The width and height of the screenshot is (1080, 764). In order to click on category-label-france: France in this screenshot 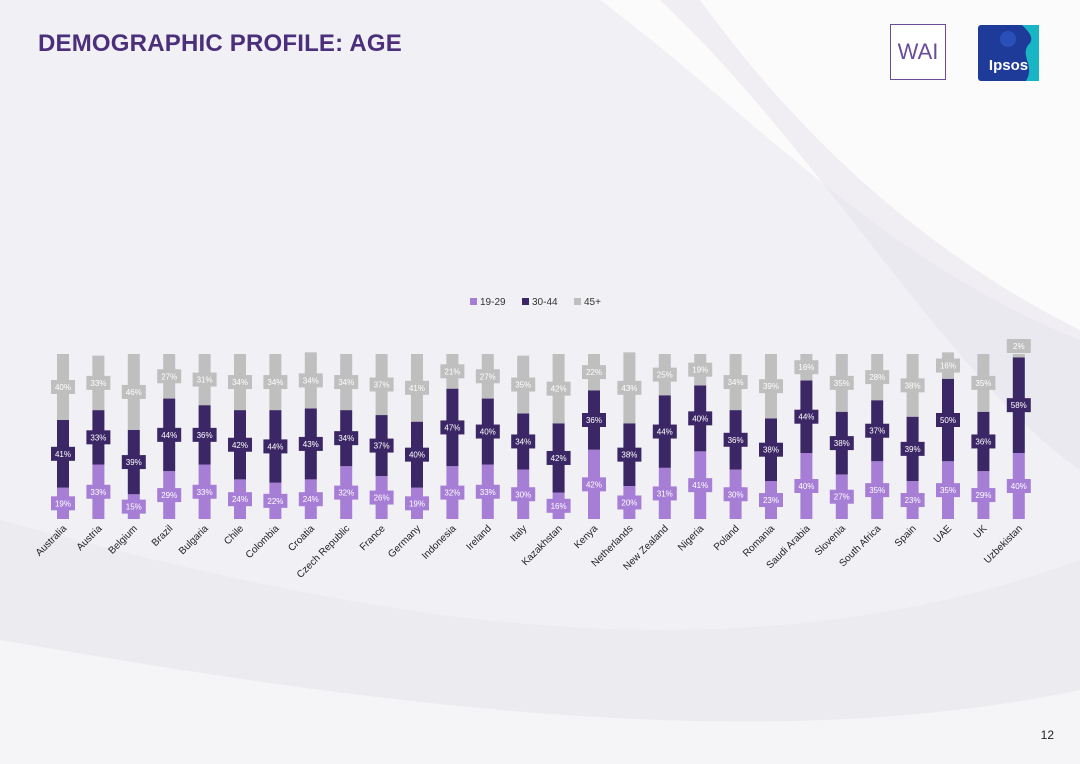, I will do `click(373, 538)`.